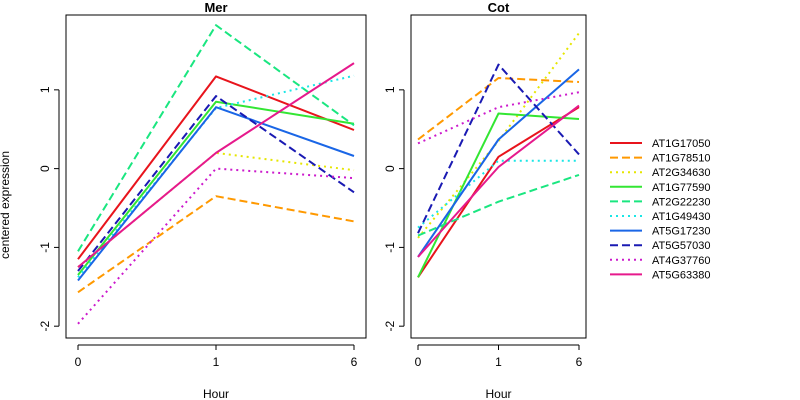 Image resolution: width=800 pixels, height=400 pixels. I want to click on series-line-at2g34630, so click(216, 209).